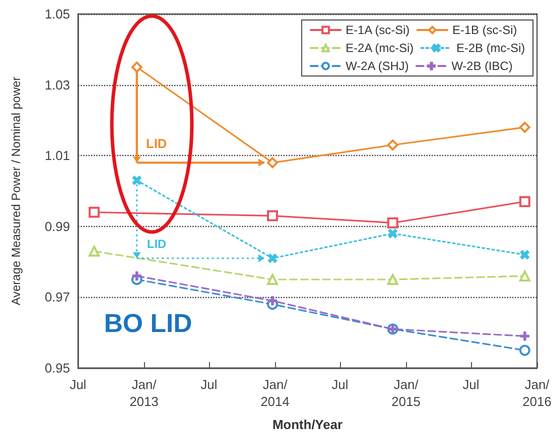 This screenshot has width=555, height=440. What do you see at coordinates (377, 66) in the screenshot?
I see `legend-label: W-2A (SHJ)` at bounding box center [377, 66].